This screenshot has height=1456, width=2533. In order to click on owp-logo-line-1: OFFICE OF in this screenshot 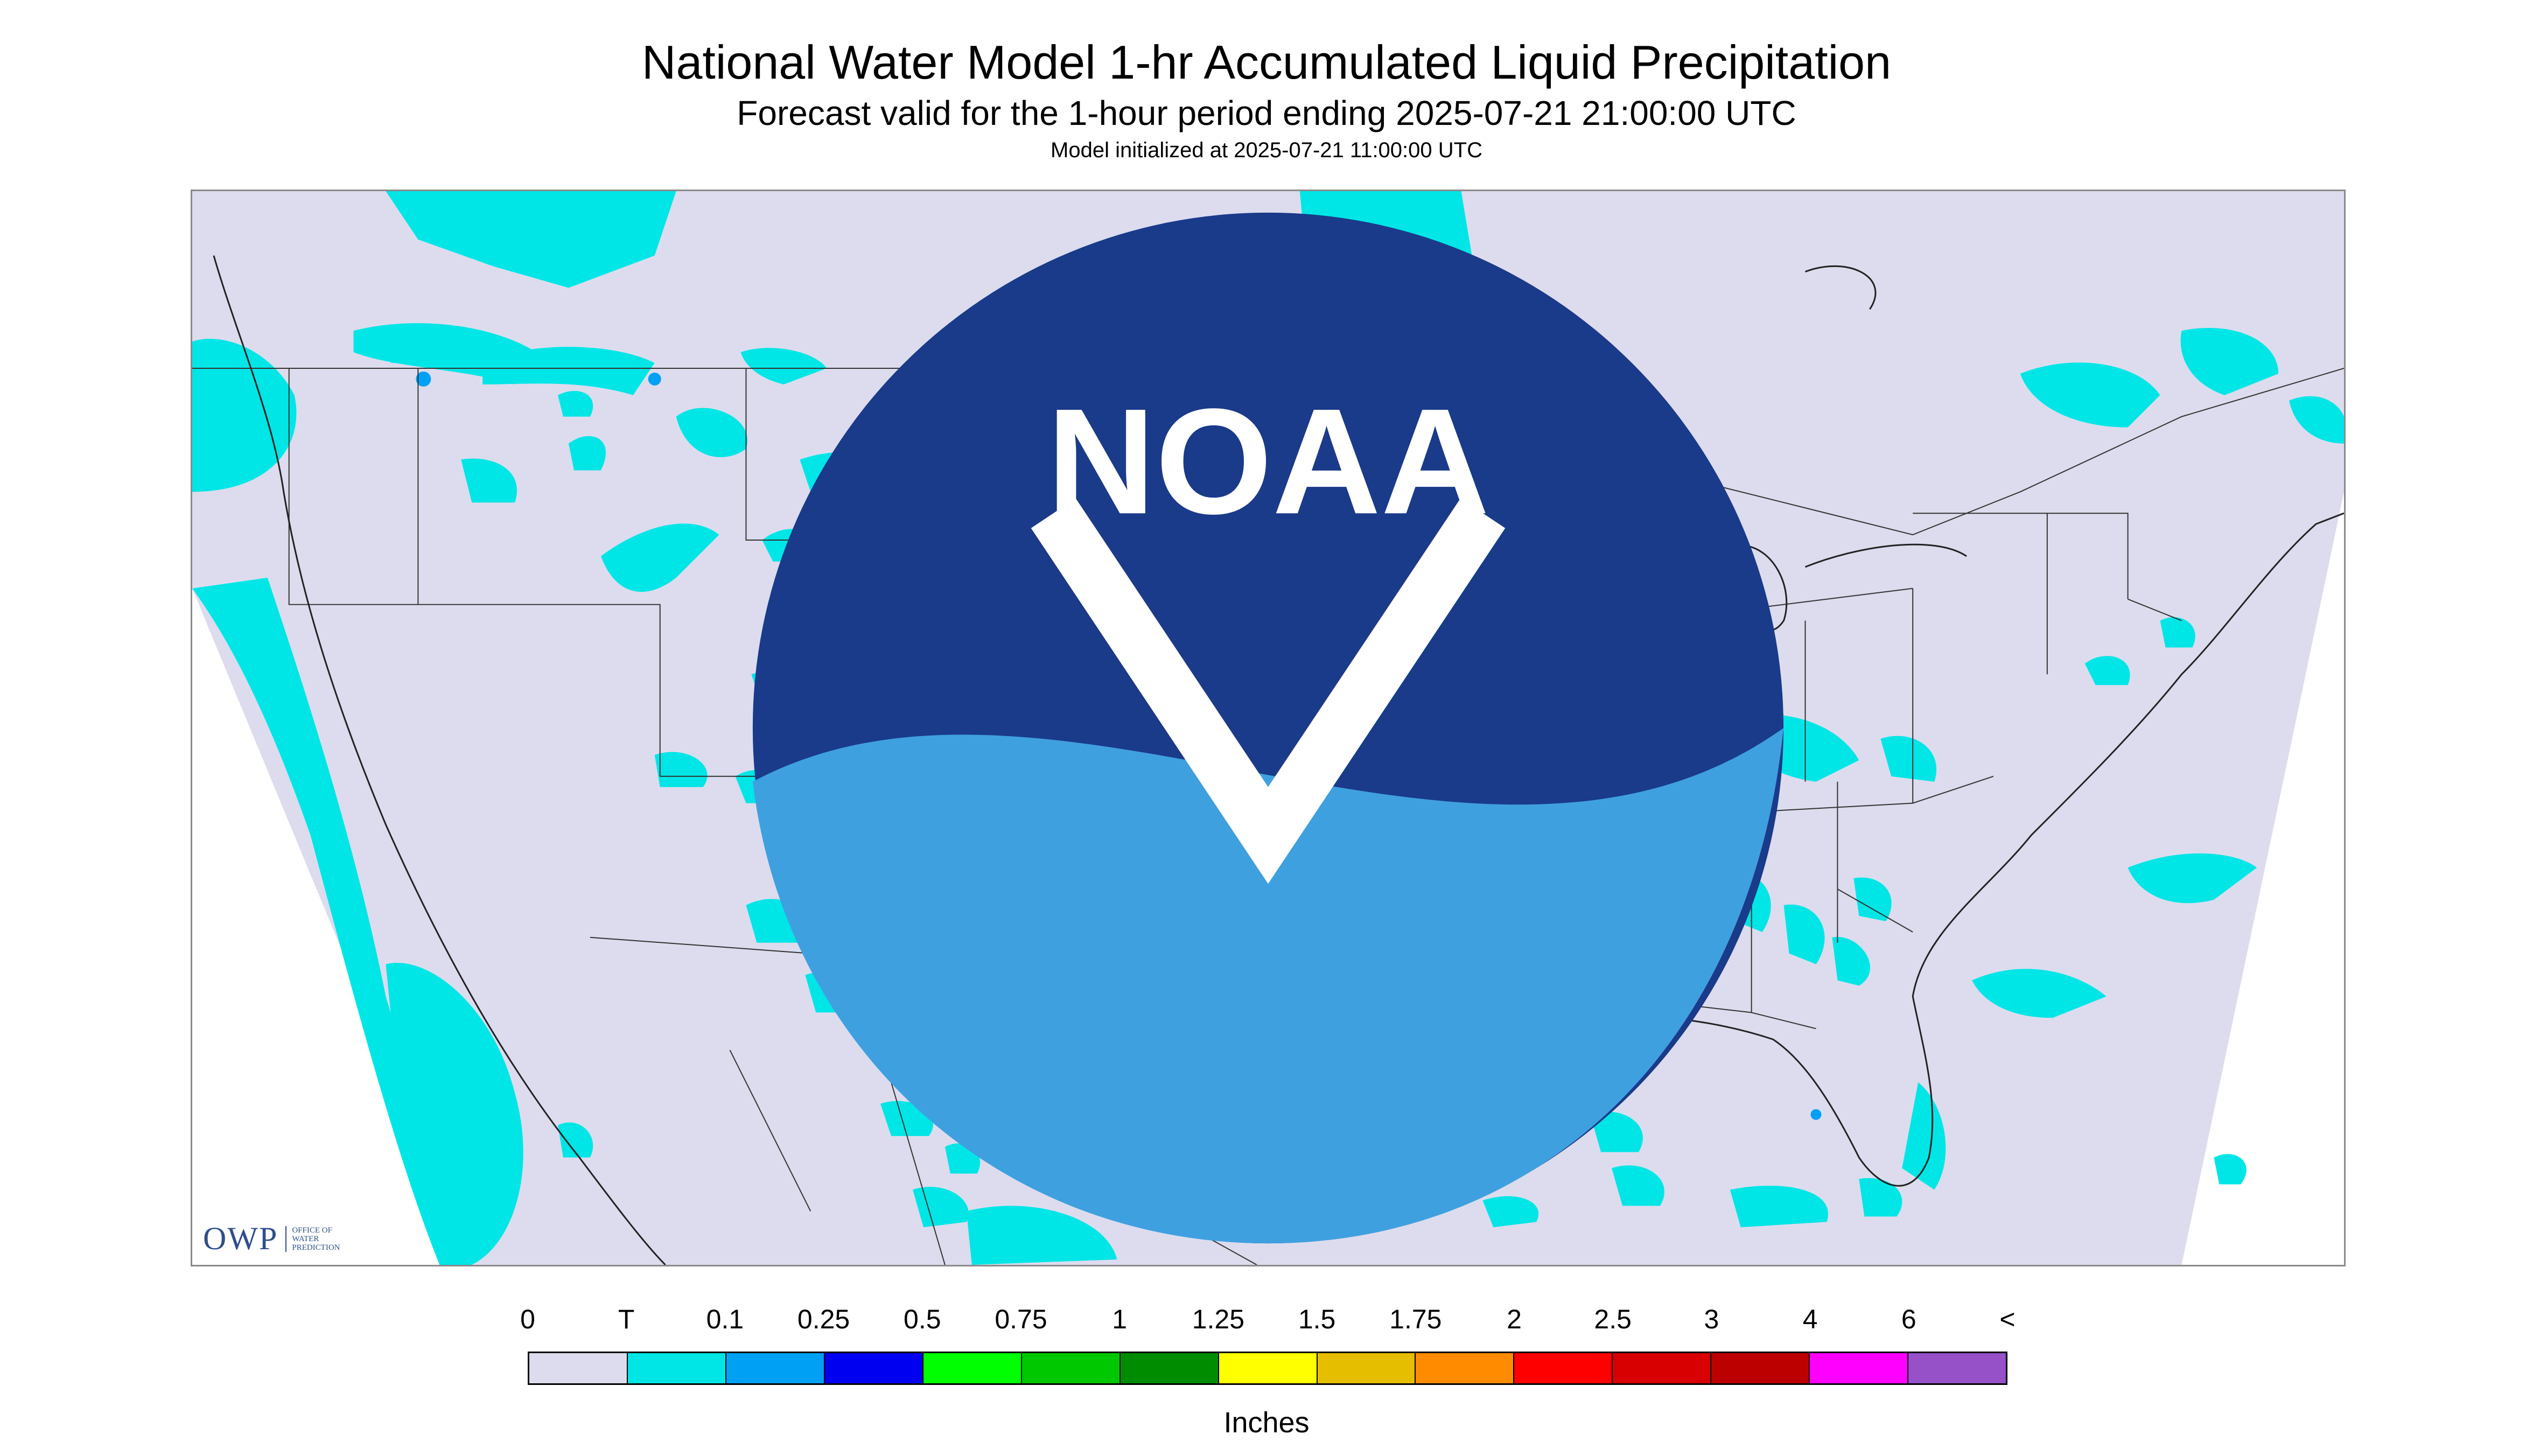, I will do `click(312, 1230)`.